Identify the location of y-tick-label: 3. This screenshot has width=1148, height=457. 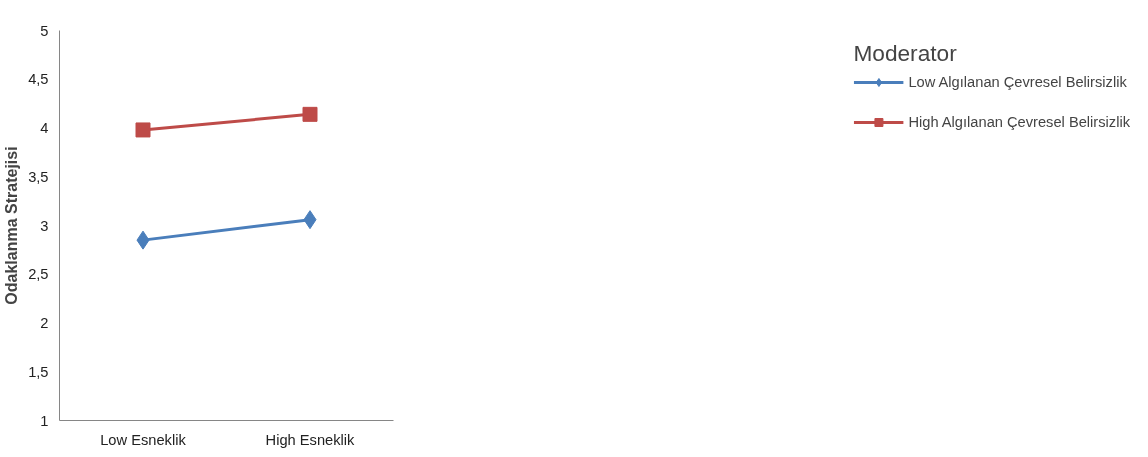
(44, 225).